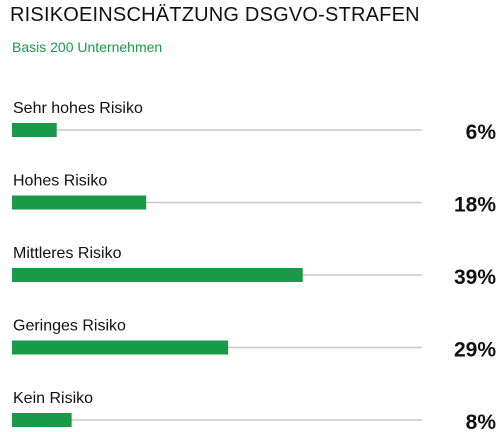 The width and height of the screenshot is (500, 432). Describe the element at coordinates (475, 350) in the screenshot. I see `value-label: 29%` at that location.